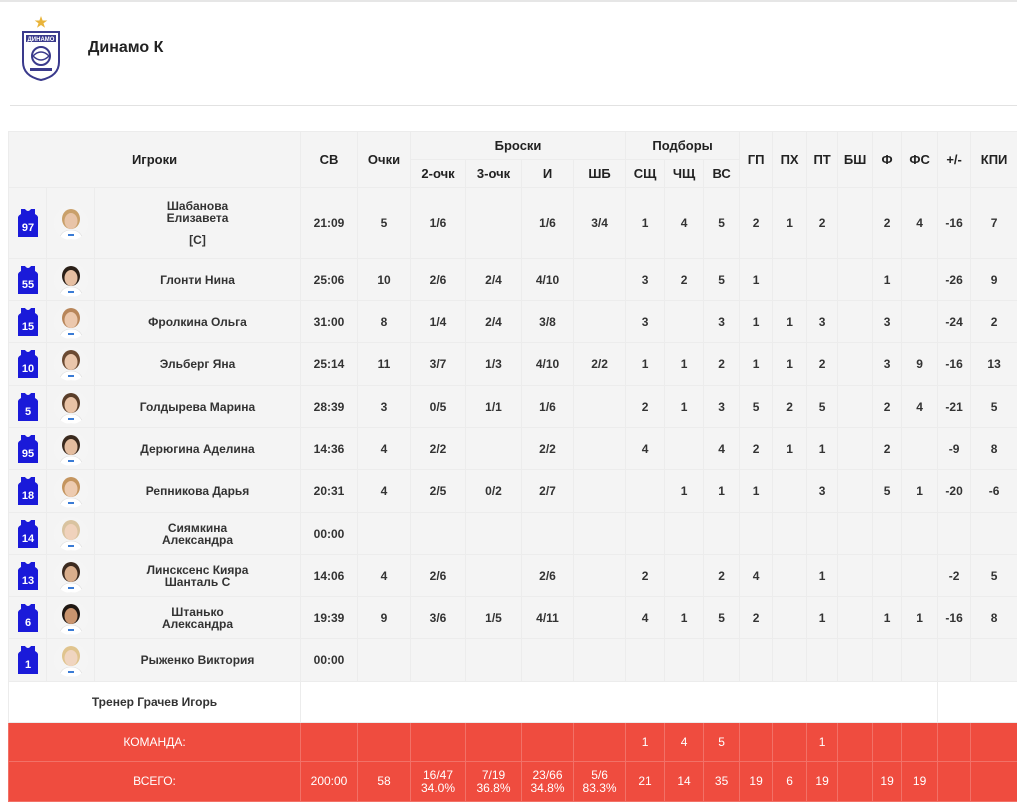 This screenshot has width=1017, height=804. Describe the element at coordinates (197, 533) in the screenshot. I see `player-name: Сиямкина Александра` at that location.